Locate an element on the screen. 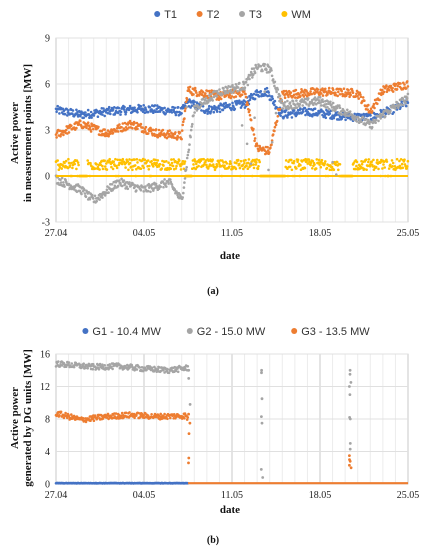  x-axis-title-a: date is located at coordinates (230, 256).